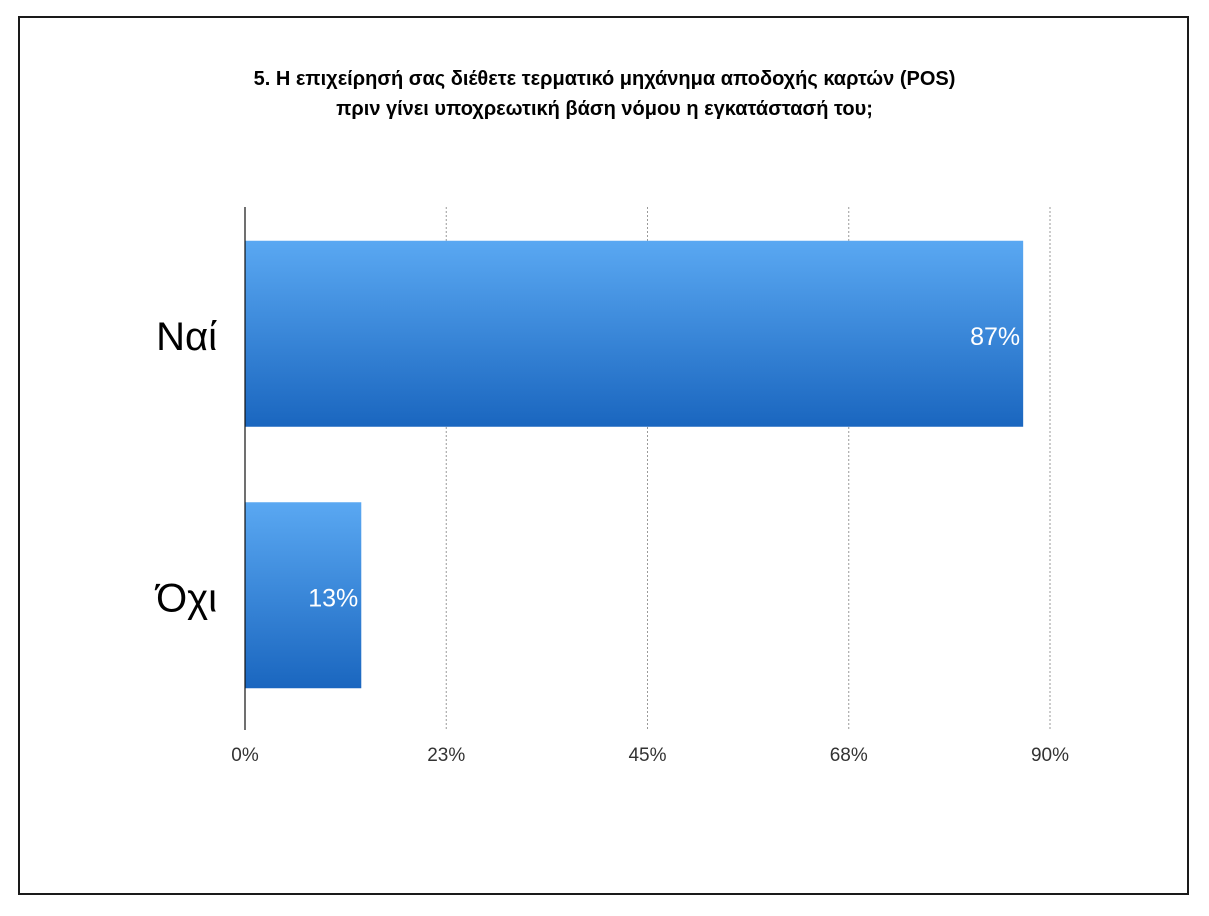 This screenshot has width=1209, height=916. Describe the element at coordinates (186, 337) in the screenshot. I see `category-label: Ναί` at that location.